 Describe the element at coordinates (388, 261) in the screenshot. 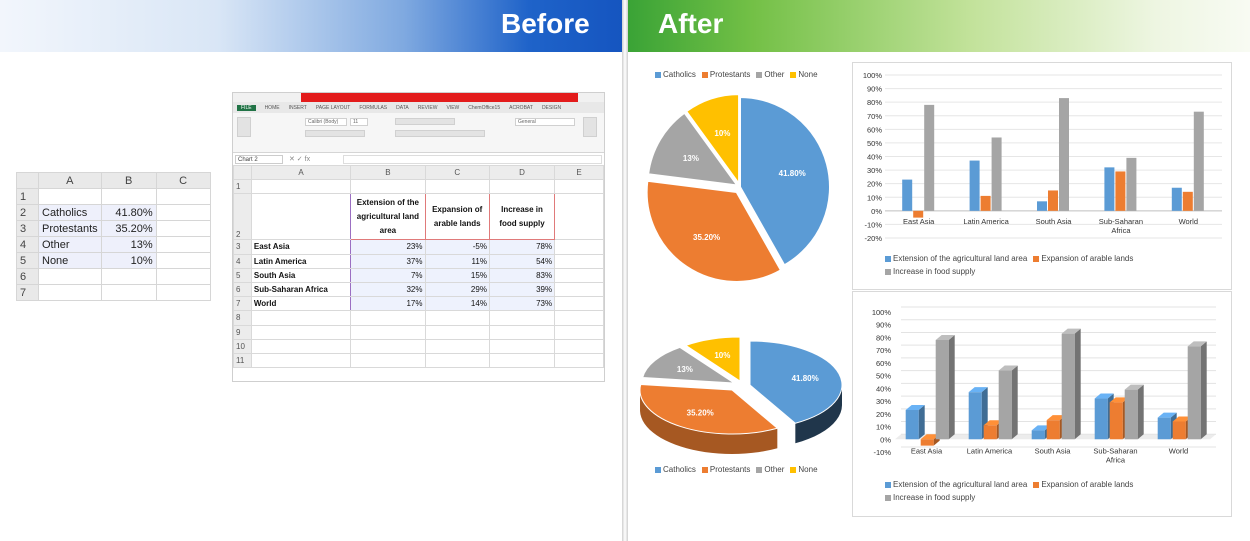

I see `value-cell: 37%` at that location.